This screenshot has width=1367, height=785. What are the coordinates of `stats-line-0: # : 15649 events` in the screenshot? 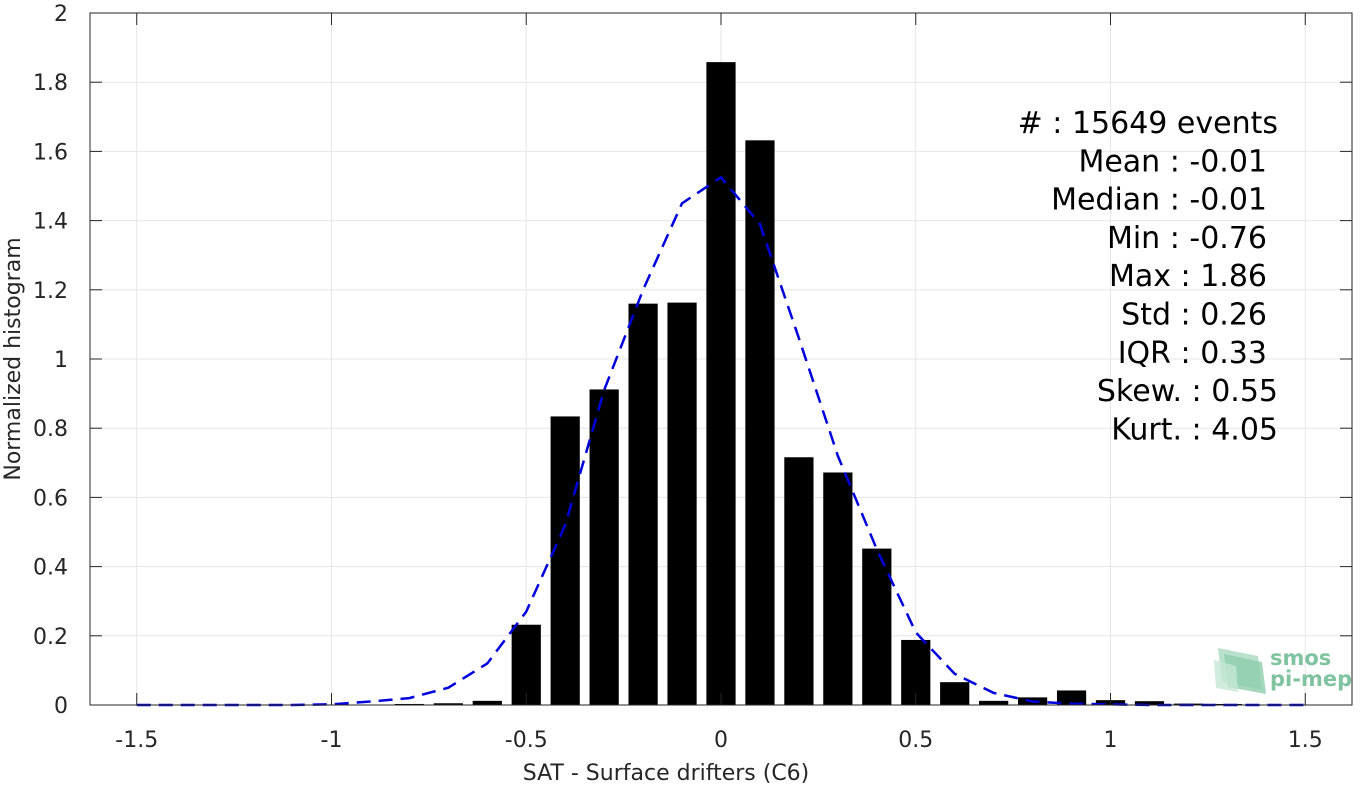 It's located at (1148, 123).